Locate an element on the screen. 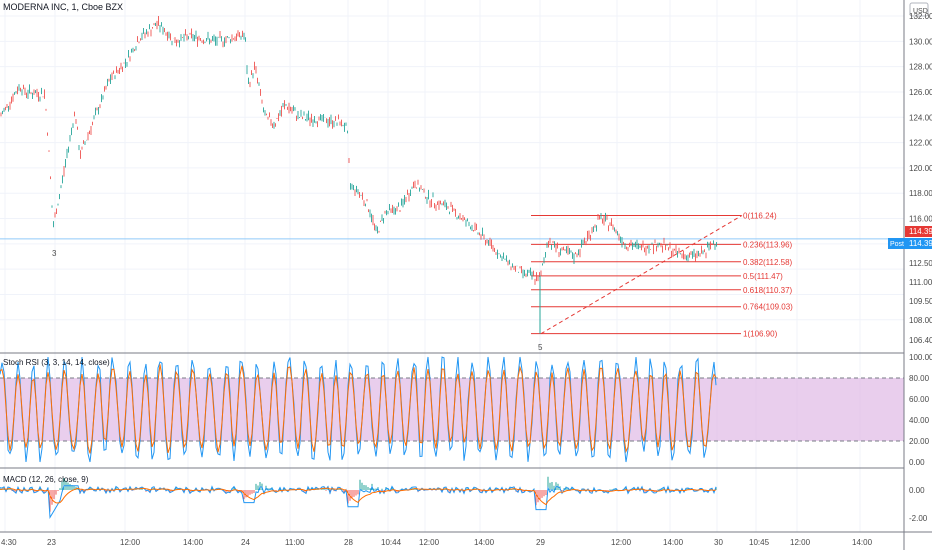 The width and height of the screenshot is (932, 550). time-tick-label: 24 is located at coordinates (245, 542).